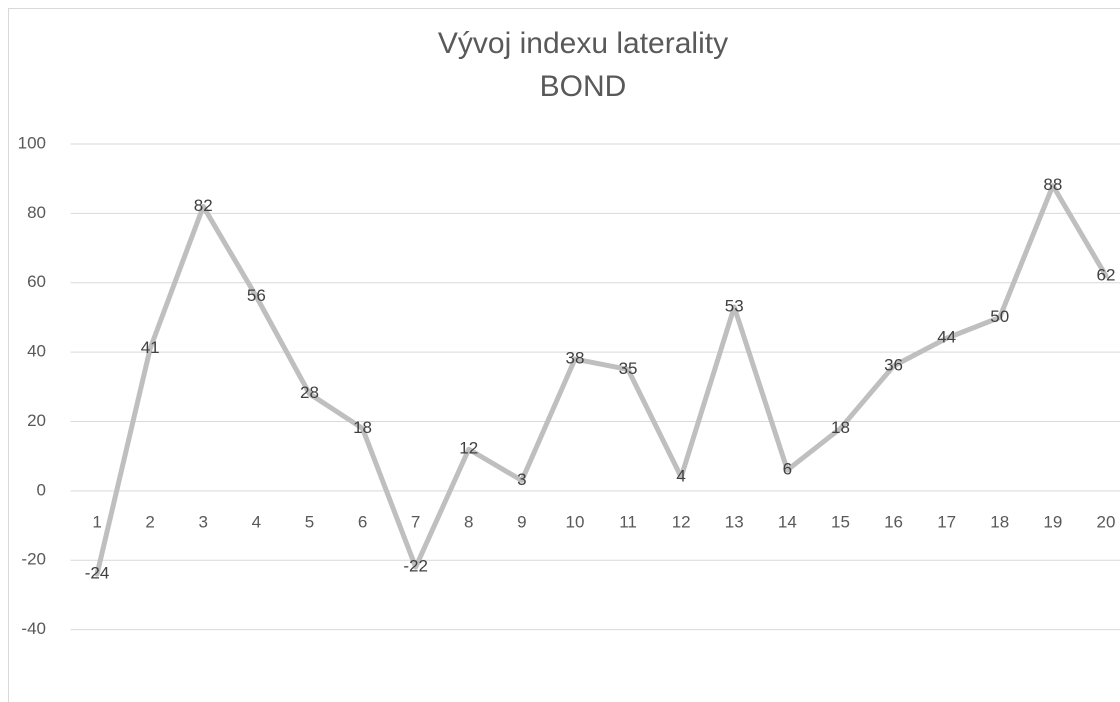 This screenshot has width=1120, height=702. Describe the element at coordinates (893, 521) in the screenshot. I see `x-tick-label: 16` at that location.